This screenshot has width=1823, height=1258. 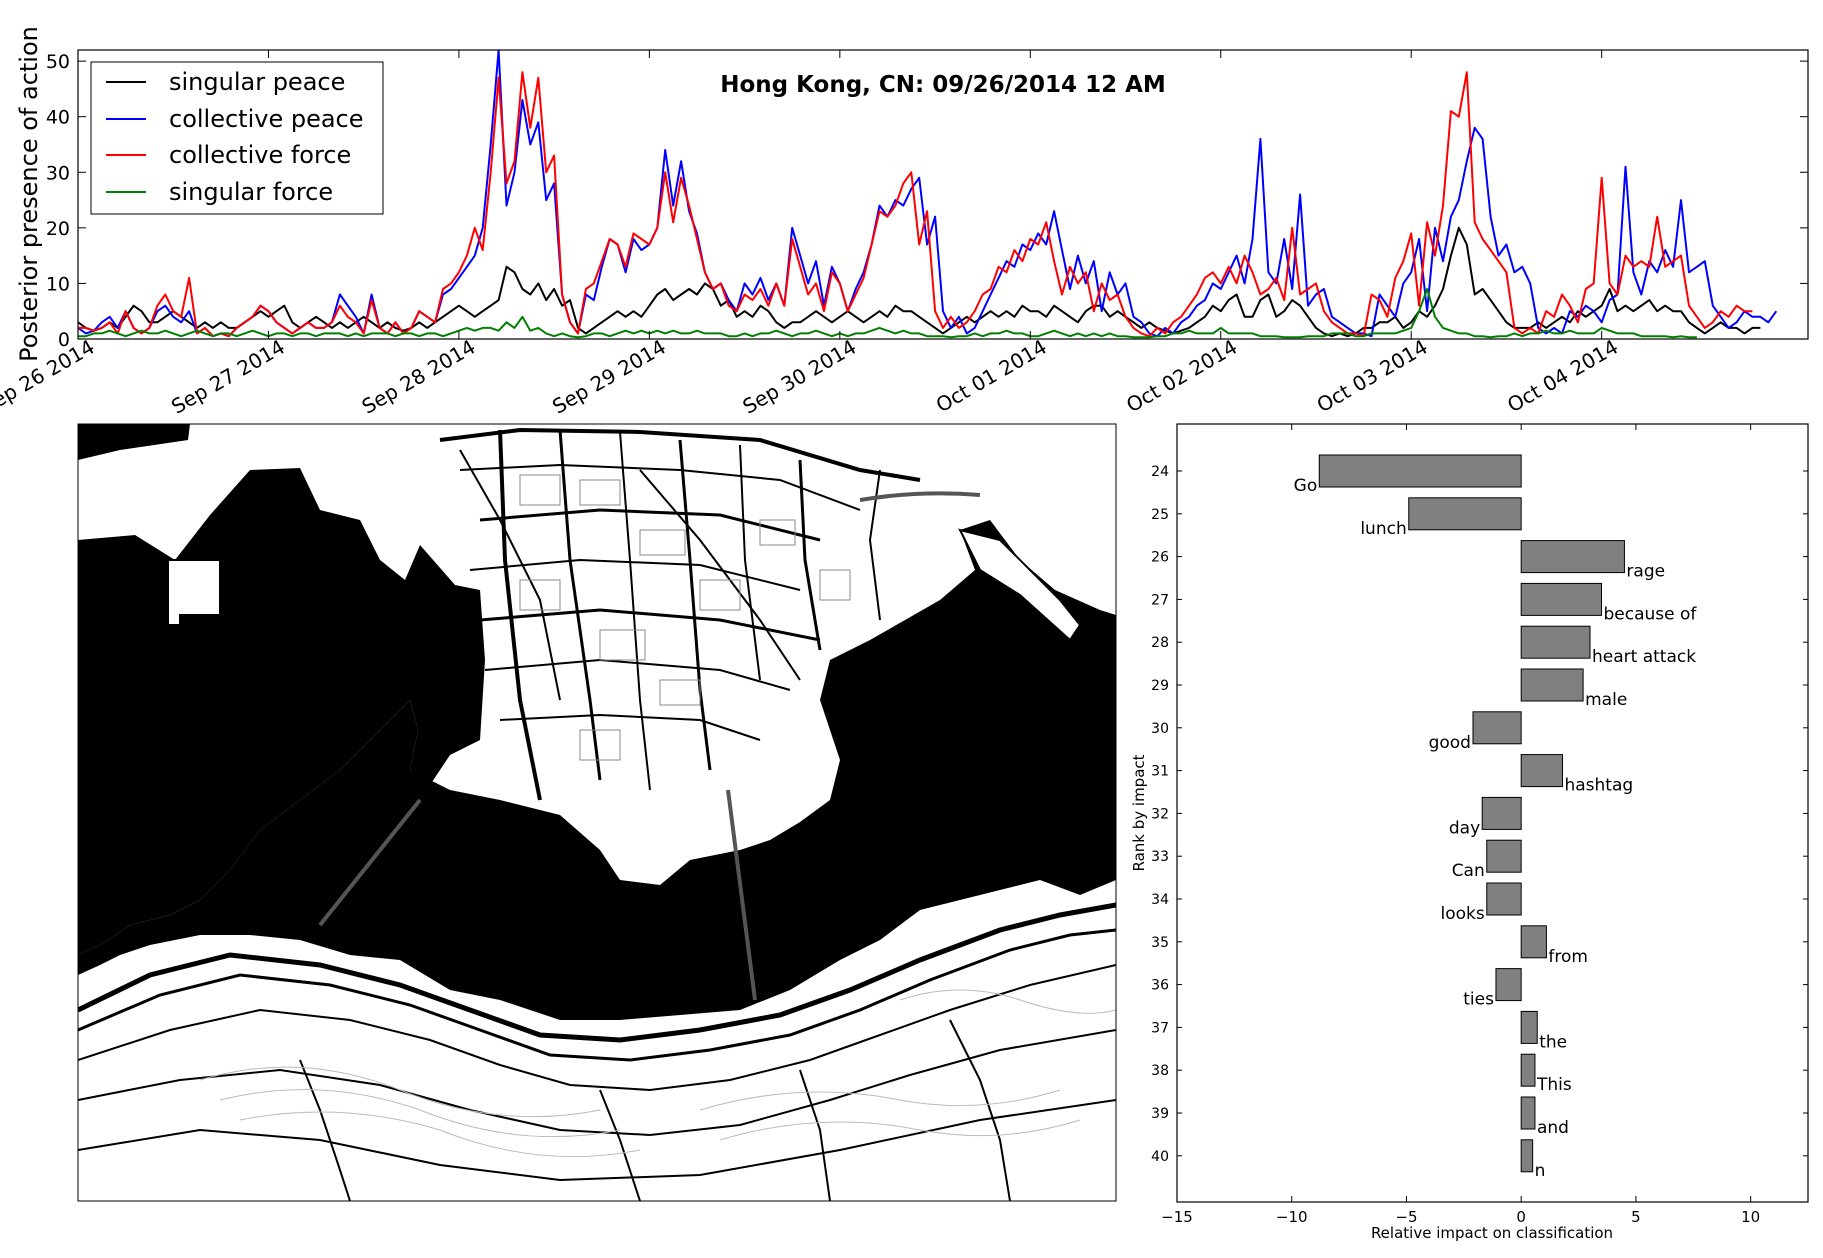 What do you see at coordinates (685, 617) in the screenshot?
I see `map-kowloon-blocks` at bounding box center [685, 617].